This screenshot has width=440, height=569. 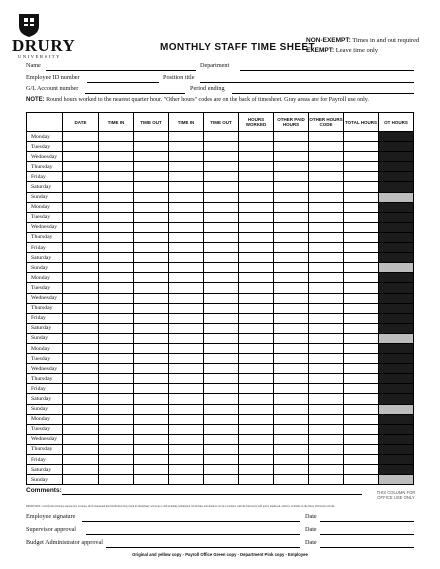 What do you see at coordinates (123, 82) in the screenshot?
I see `employee-id-field` at bounding box center [123, 82].